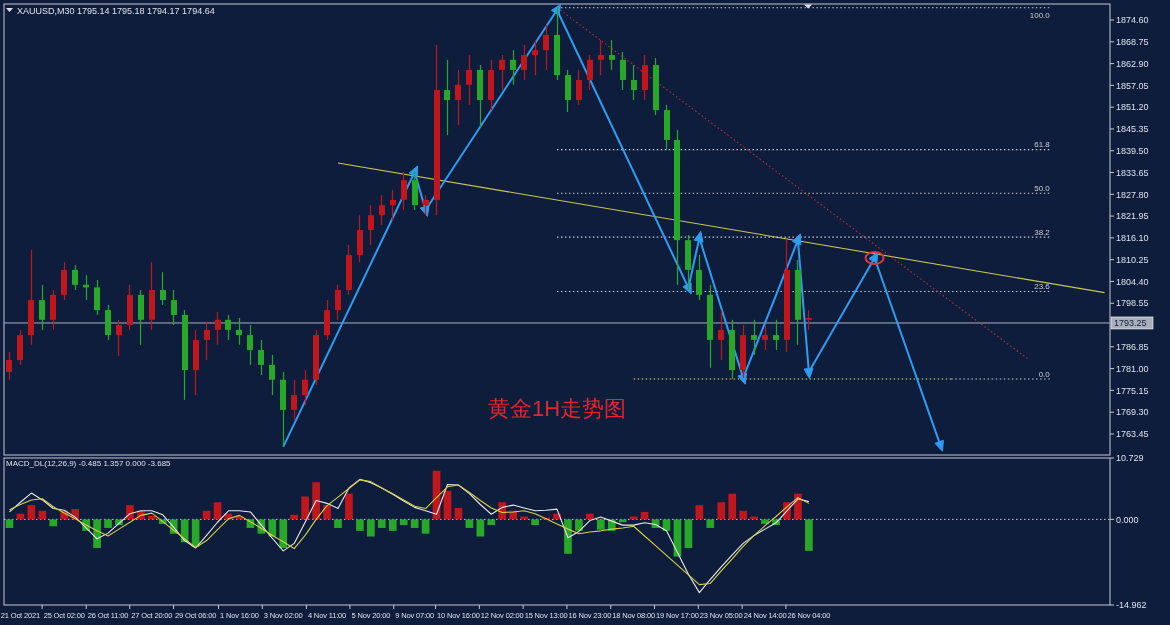 This screenshot has width=1170, height=625. I want to click on y-tick-label: 1804.40, so click(1132, 281).